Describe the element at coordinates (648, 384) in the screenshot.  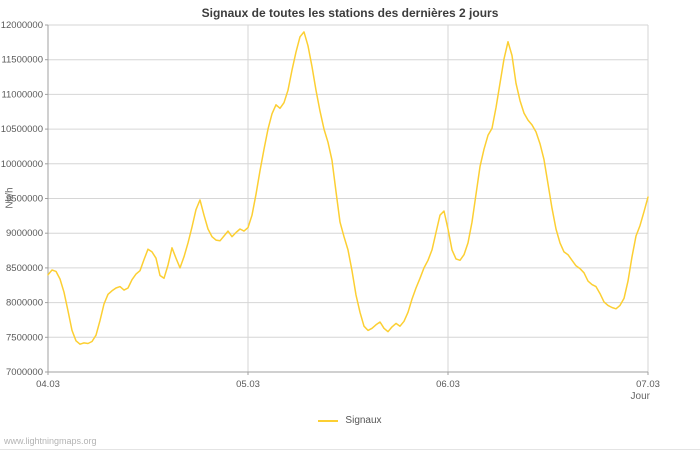
I see `x-tick-label: 07.03` at that location.